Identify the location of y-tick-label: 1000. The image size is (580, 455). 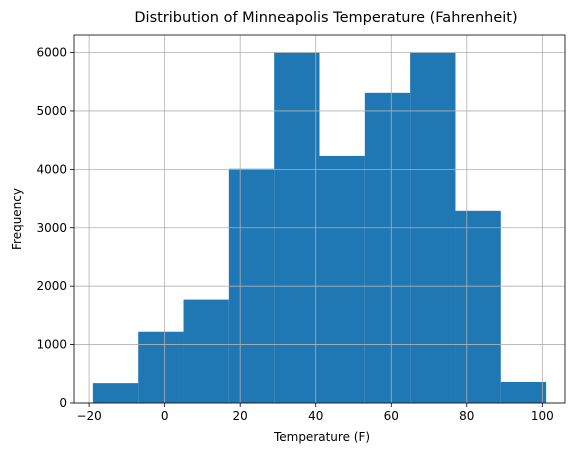
(51, 345).